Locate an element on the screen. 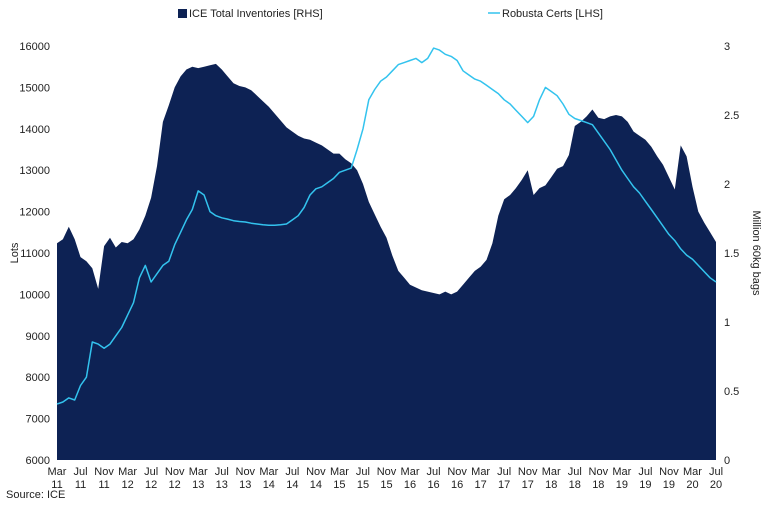 The width and height of the screenshot is (770, 509). y-left-tick-label: 14000 is located at coordinates (34, 130).